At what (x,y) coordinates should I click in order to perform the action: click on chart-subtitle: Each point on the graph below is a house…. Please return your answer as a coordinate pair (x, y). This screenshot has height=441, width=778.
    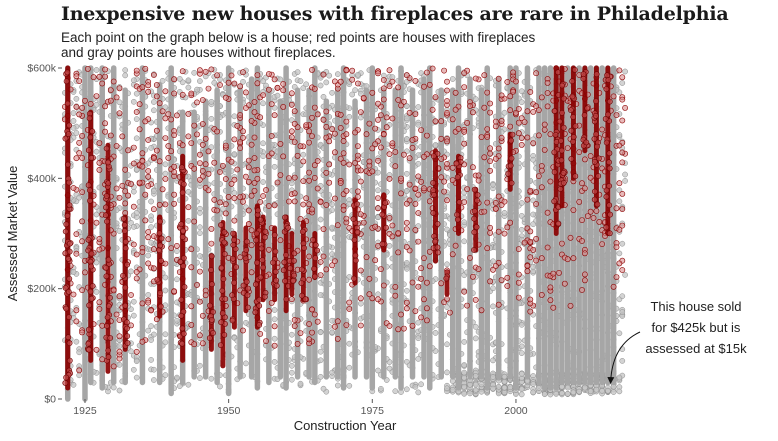
    Looking at the image, I should click on (321, 45).